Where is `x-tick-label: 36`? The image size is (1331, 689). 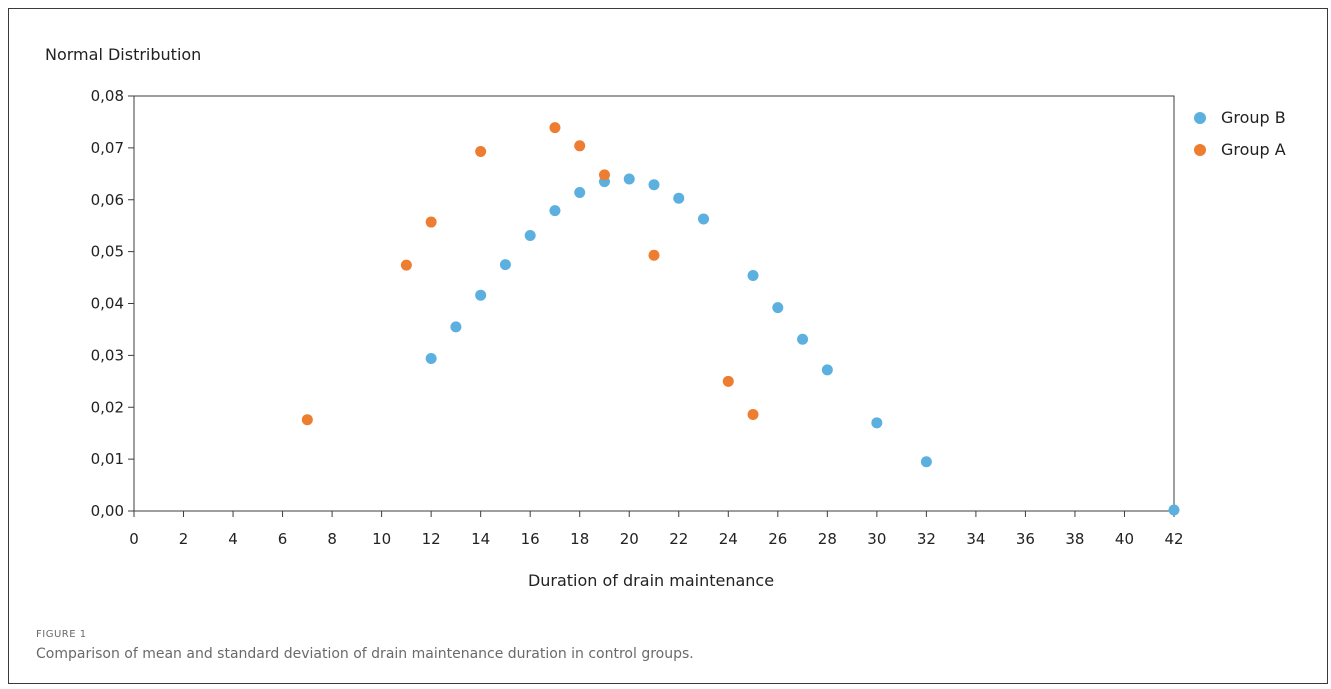 x-tick-label: 36 is located at coordinates (1025, 539).